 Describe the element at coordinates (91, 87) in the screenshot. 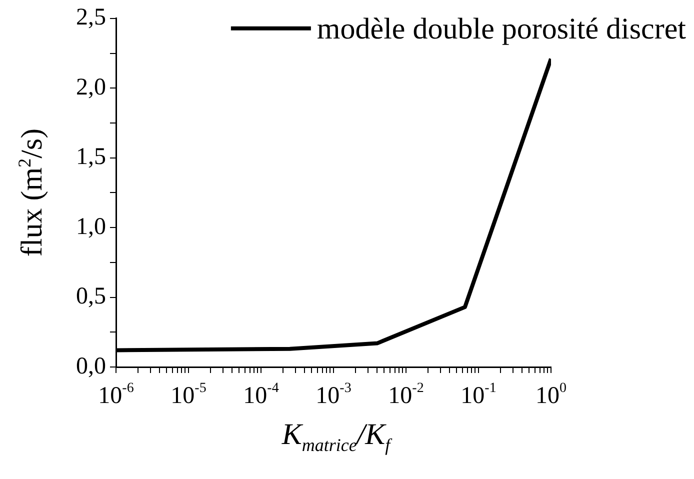

I see `y-tick-label: 2,0` at that location.